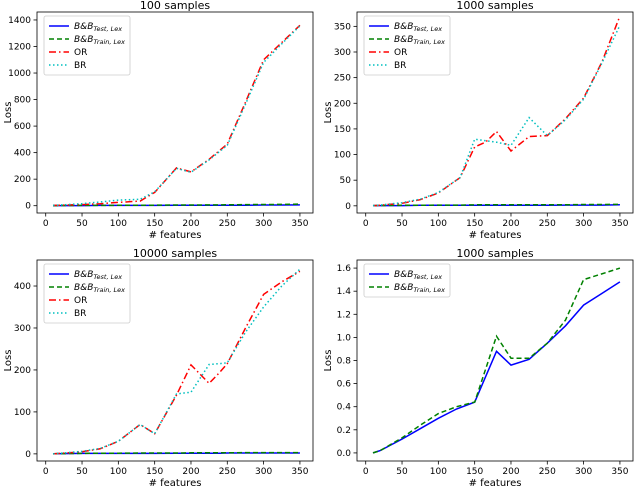  I want to click on y-tick-label: 150, so click(342, 130).